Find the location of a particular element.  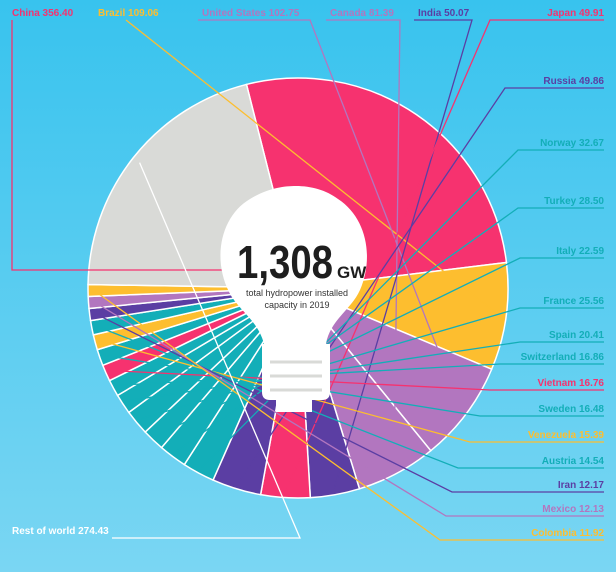

bulb-glass is located at coordinates (293, 265).